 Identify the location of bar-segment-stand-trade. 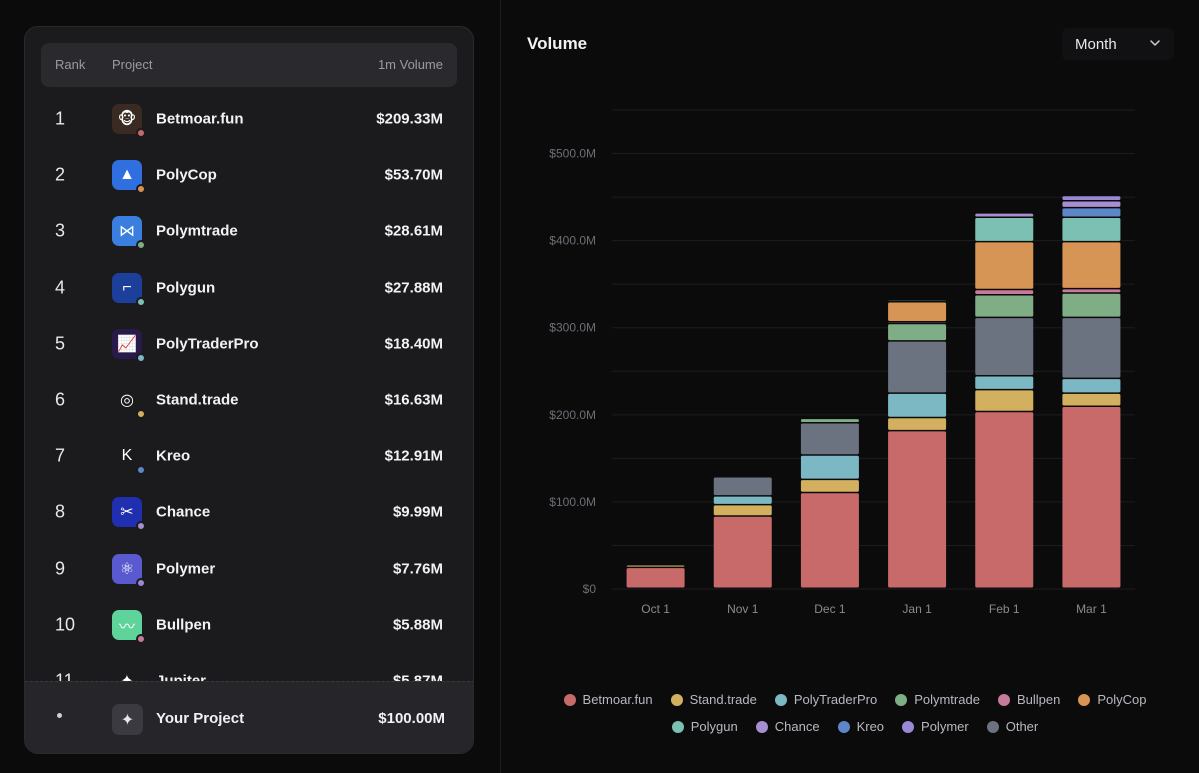
(1004, 400).